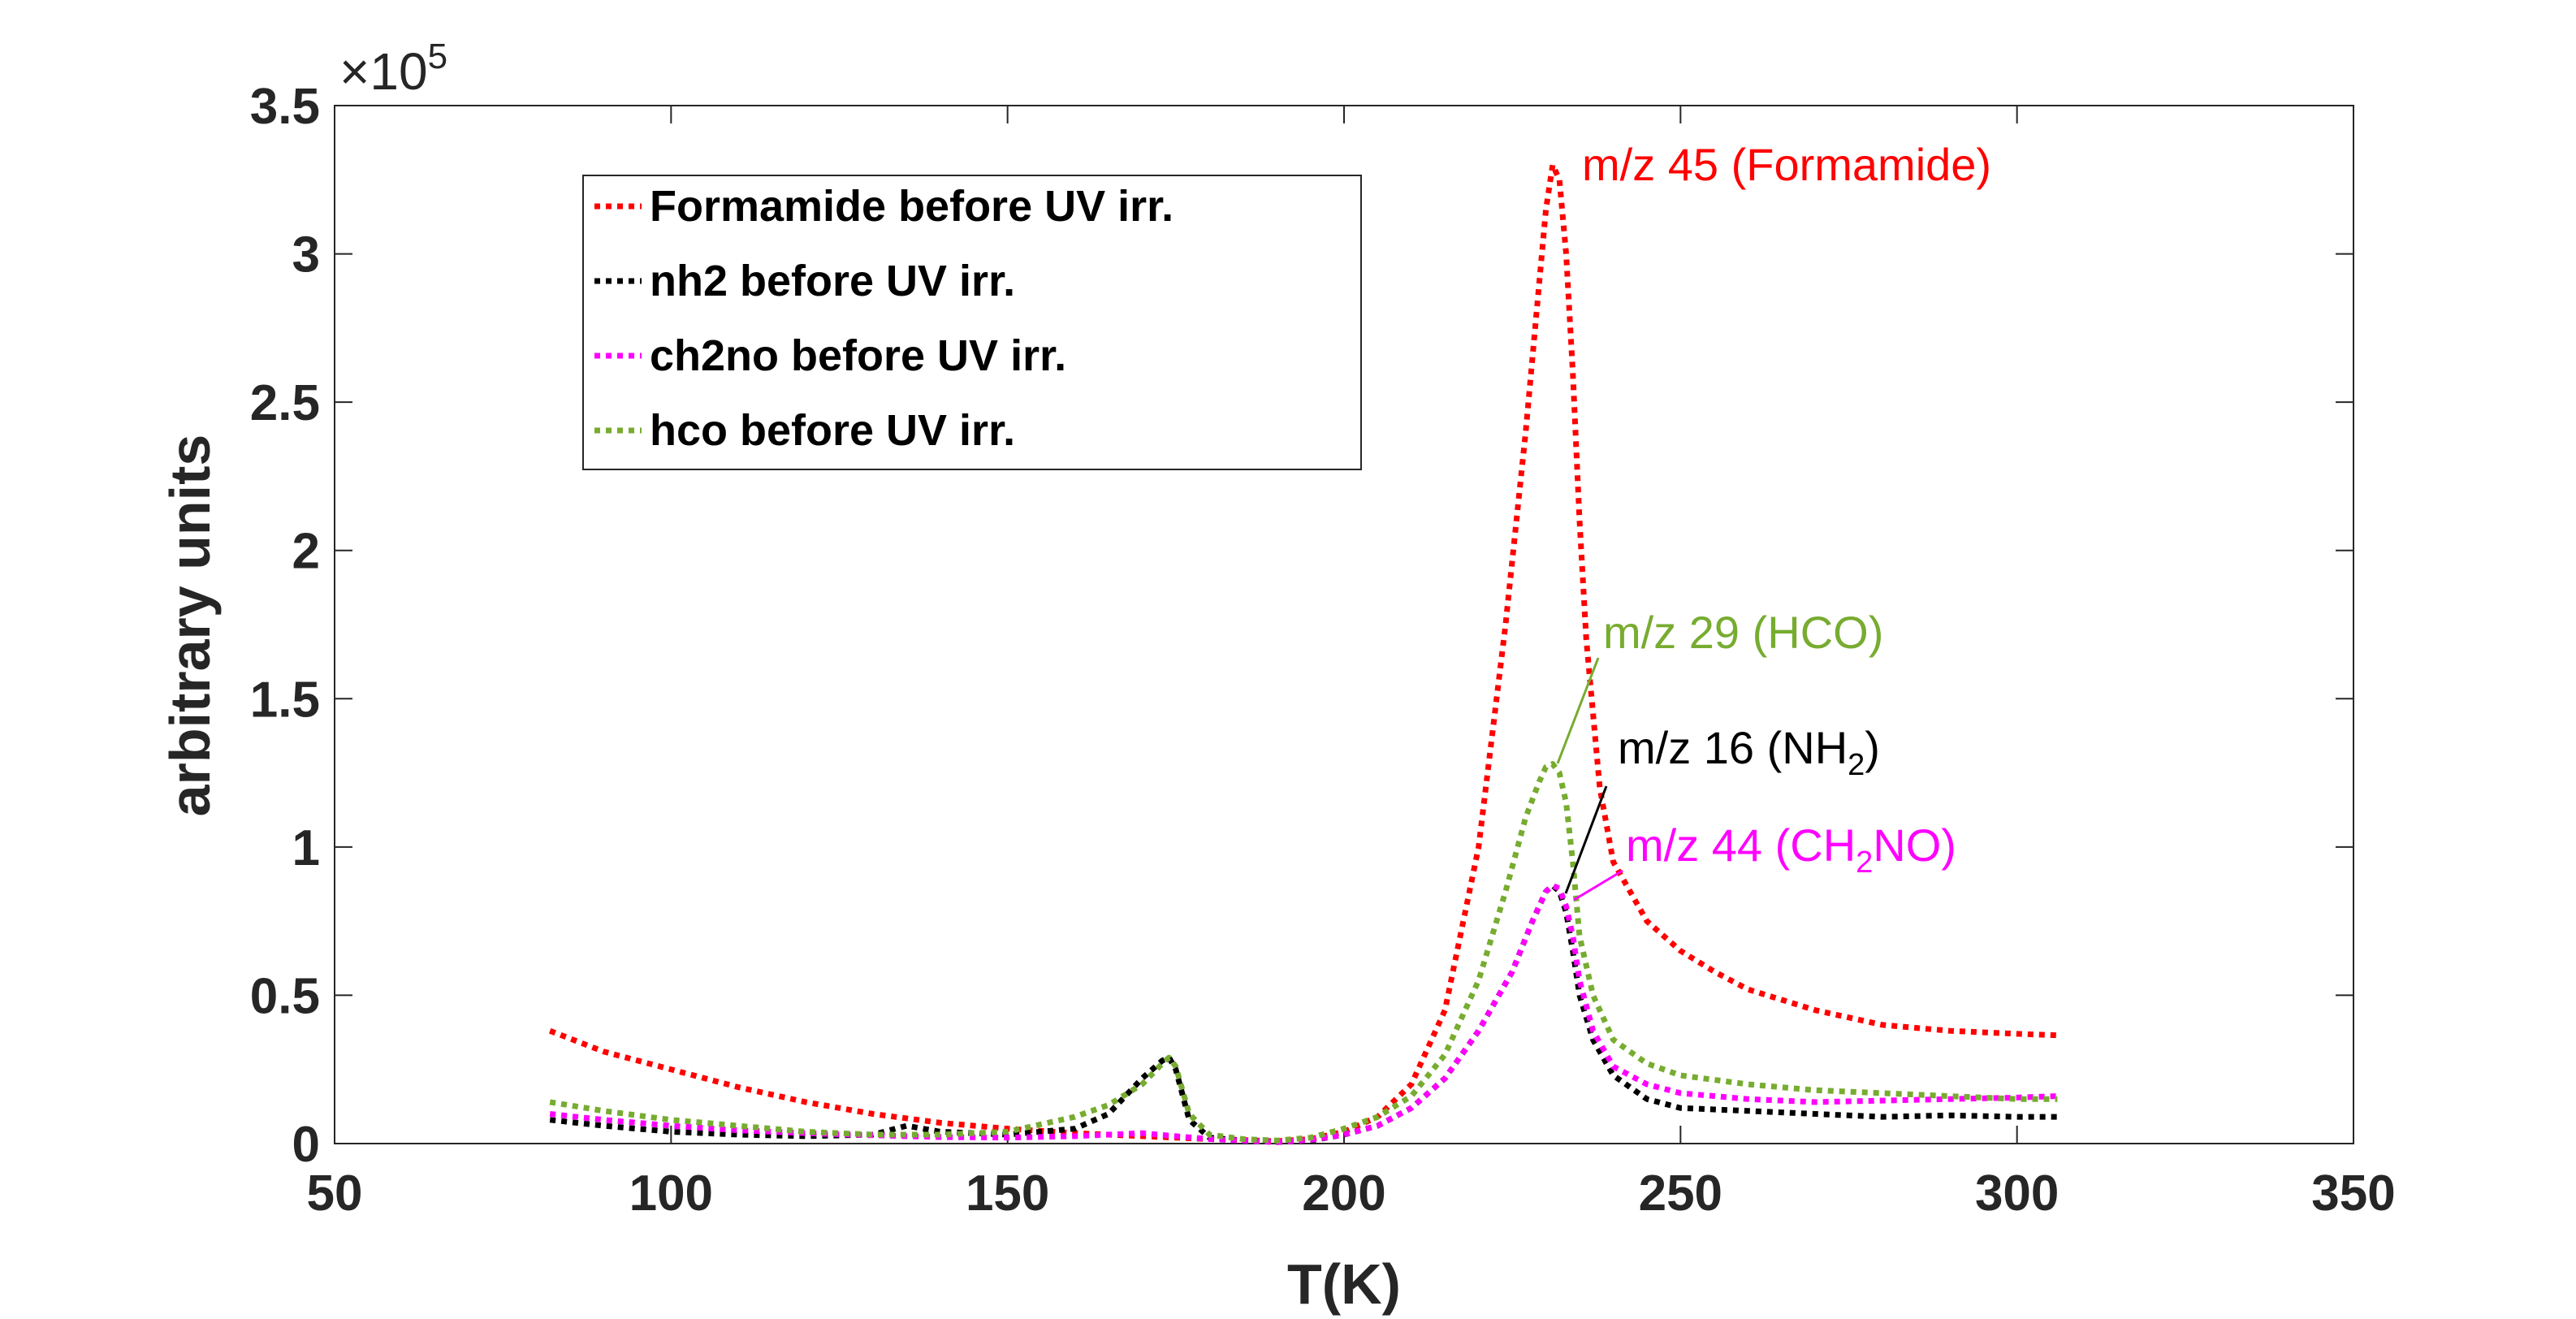 This screenshot has width=2576, height=1319. I want to click on legend-label-0: Formamide before UV irr., so click(911, 206).